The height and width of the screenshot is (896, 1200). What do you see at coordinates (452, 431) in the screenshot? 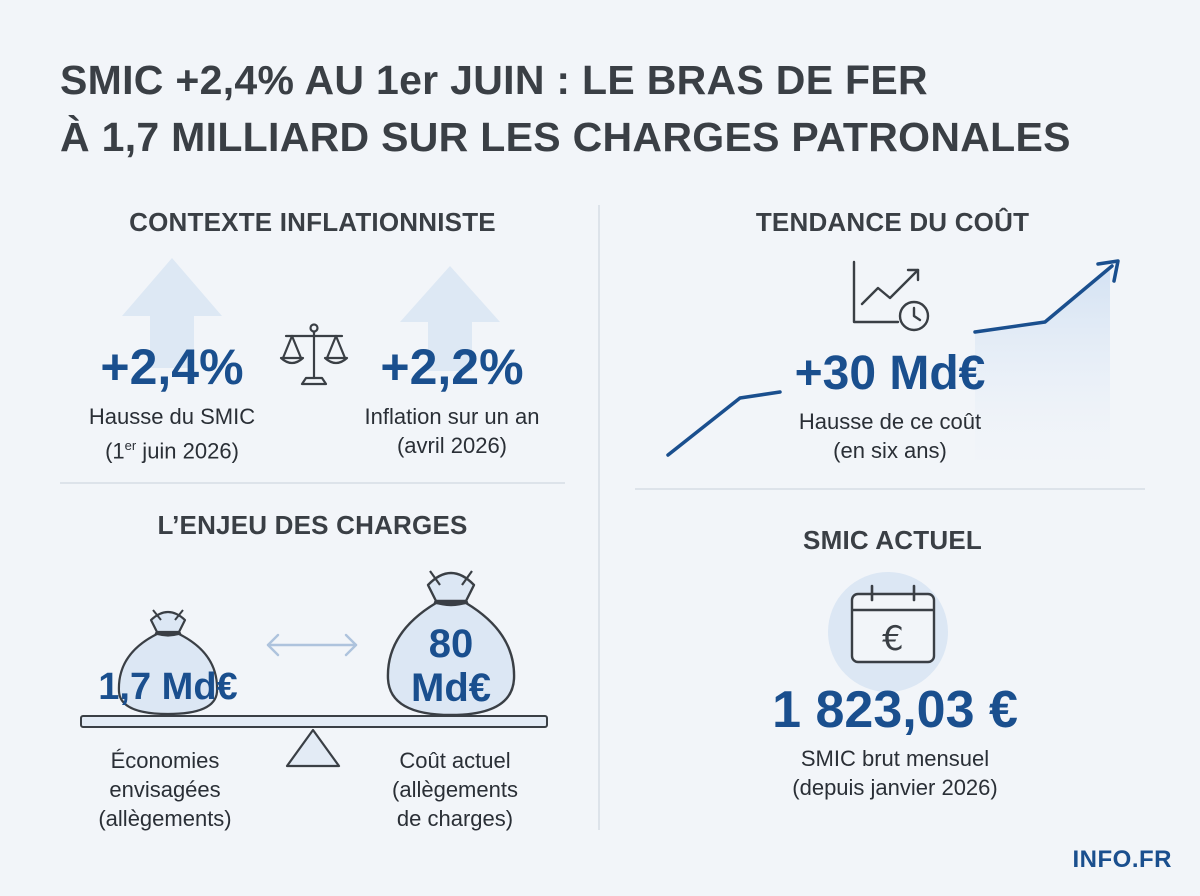
I see `inflation-caption: Inflation sur un an (avril 2026)` at bounding box center [452, 431].